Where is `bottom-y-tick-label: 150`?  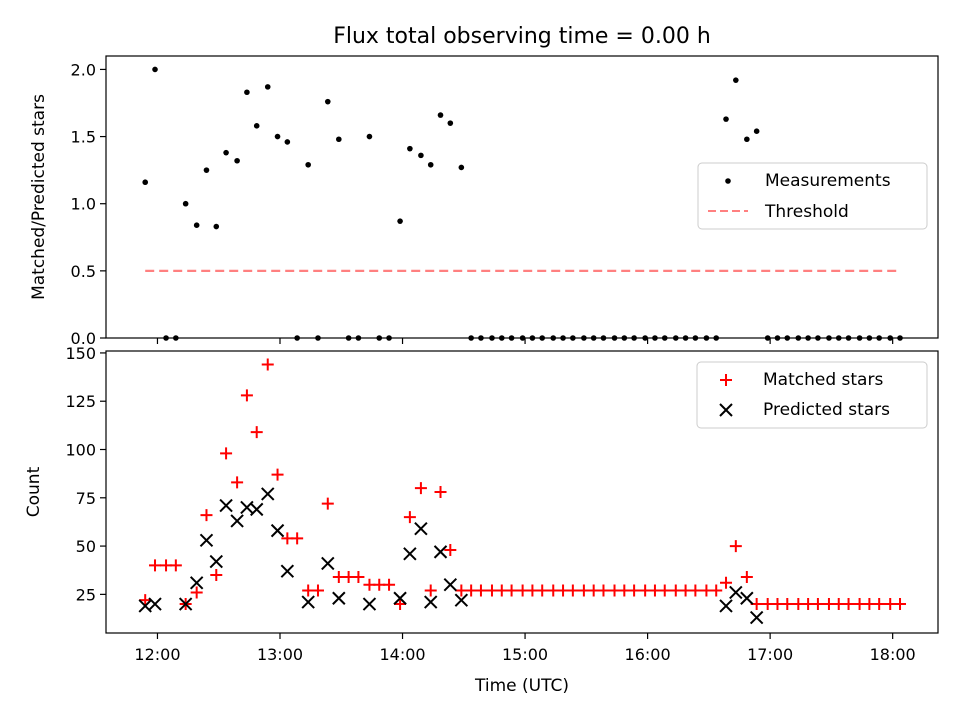
bottom-y-tick-label: 150 is located at coordinates (80, 353).